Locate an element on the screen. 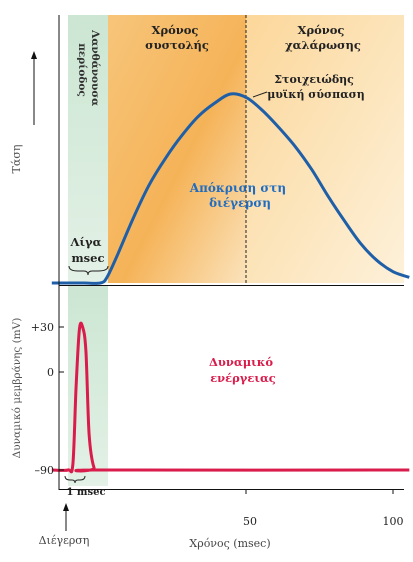 The width and height of the screenshot is (413, 562). region-latent is located at coordinates (88, 149).